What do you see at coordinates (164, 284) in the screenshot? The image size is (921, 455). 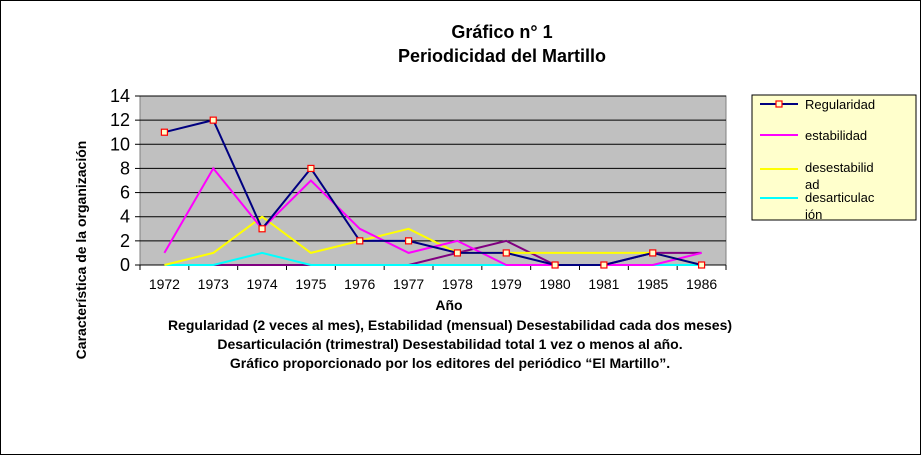 I see `x-tick-label: 1972` at bounding box center [164, 284].